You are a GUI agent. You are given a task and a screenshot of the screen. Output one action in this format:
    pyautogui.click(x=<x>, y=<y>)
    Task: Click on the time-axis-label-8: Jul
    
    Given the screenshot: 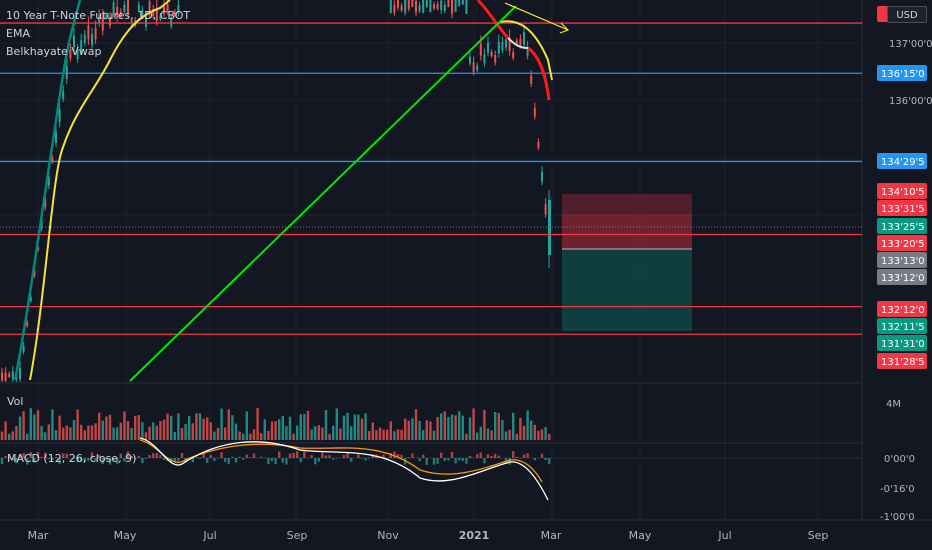 What is the action you would take?
    pyautogui.click(x=724, y=535)
    